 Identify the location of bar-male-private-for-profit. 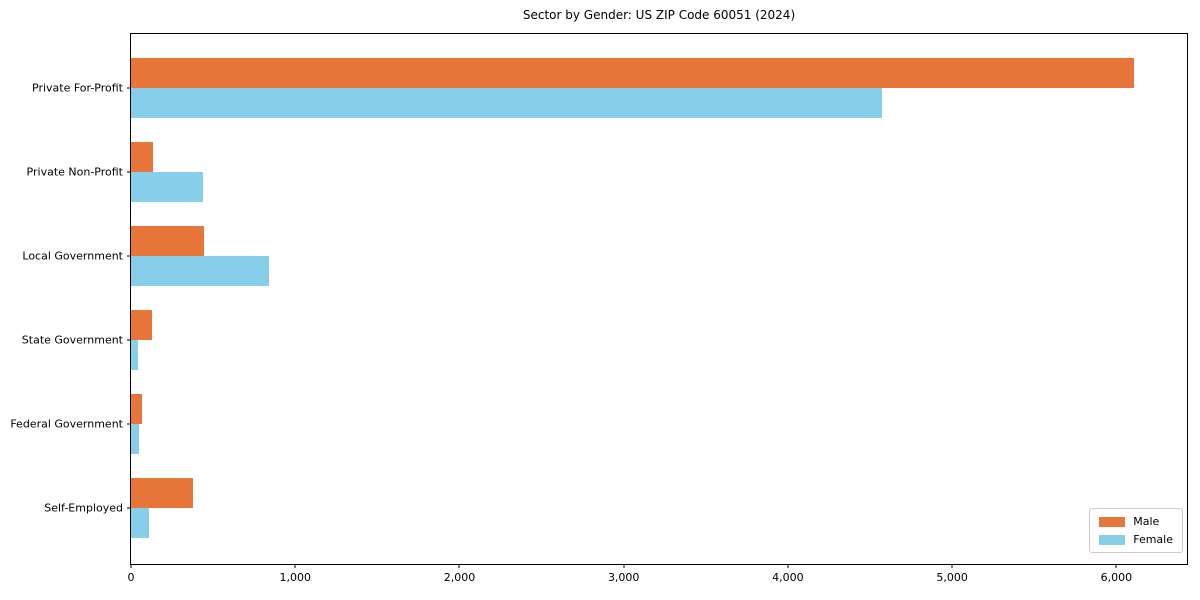
(633, 73).